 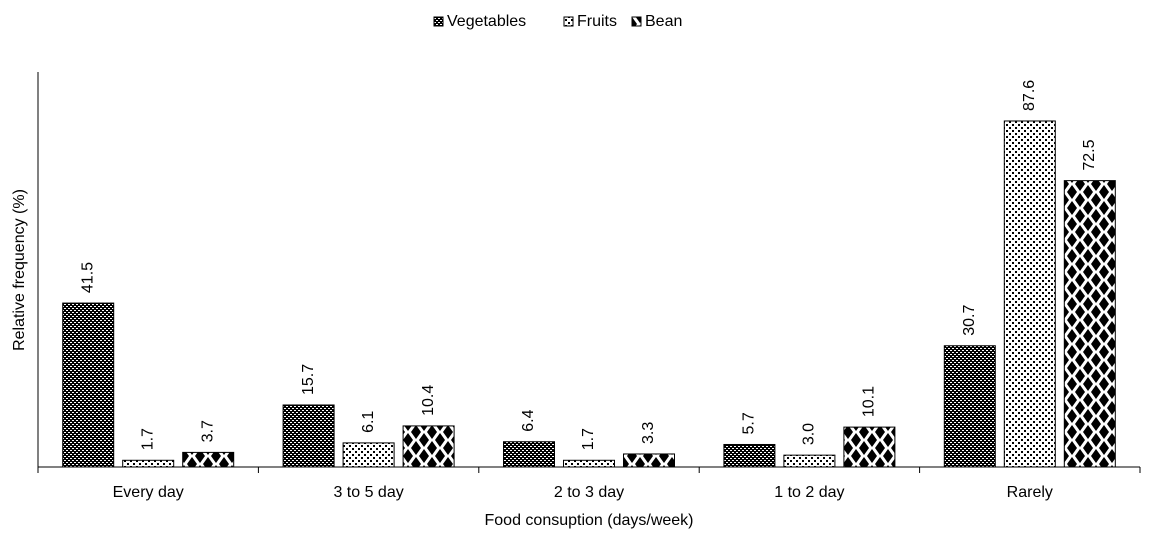 What do you see at coordinates (589, 520) in the screenshot?
I see `x-axis-title: Food consuption (days/week)` at bounding box center [589, 520].